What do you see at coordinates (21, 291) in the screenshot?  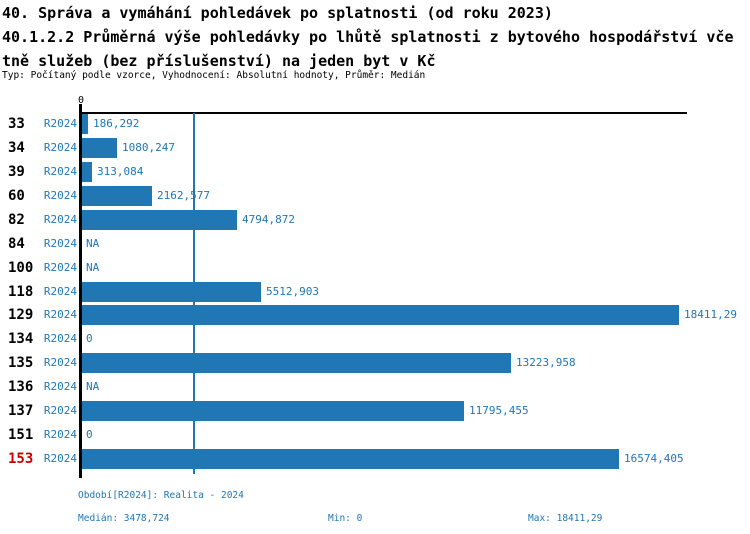 I see `row-label-118: 118` at bounding box center [21, 291].